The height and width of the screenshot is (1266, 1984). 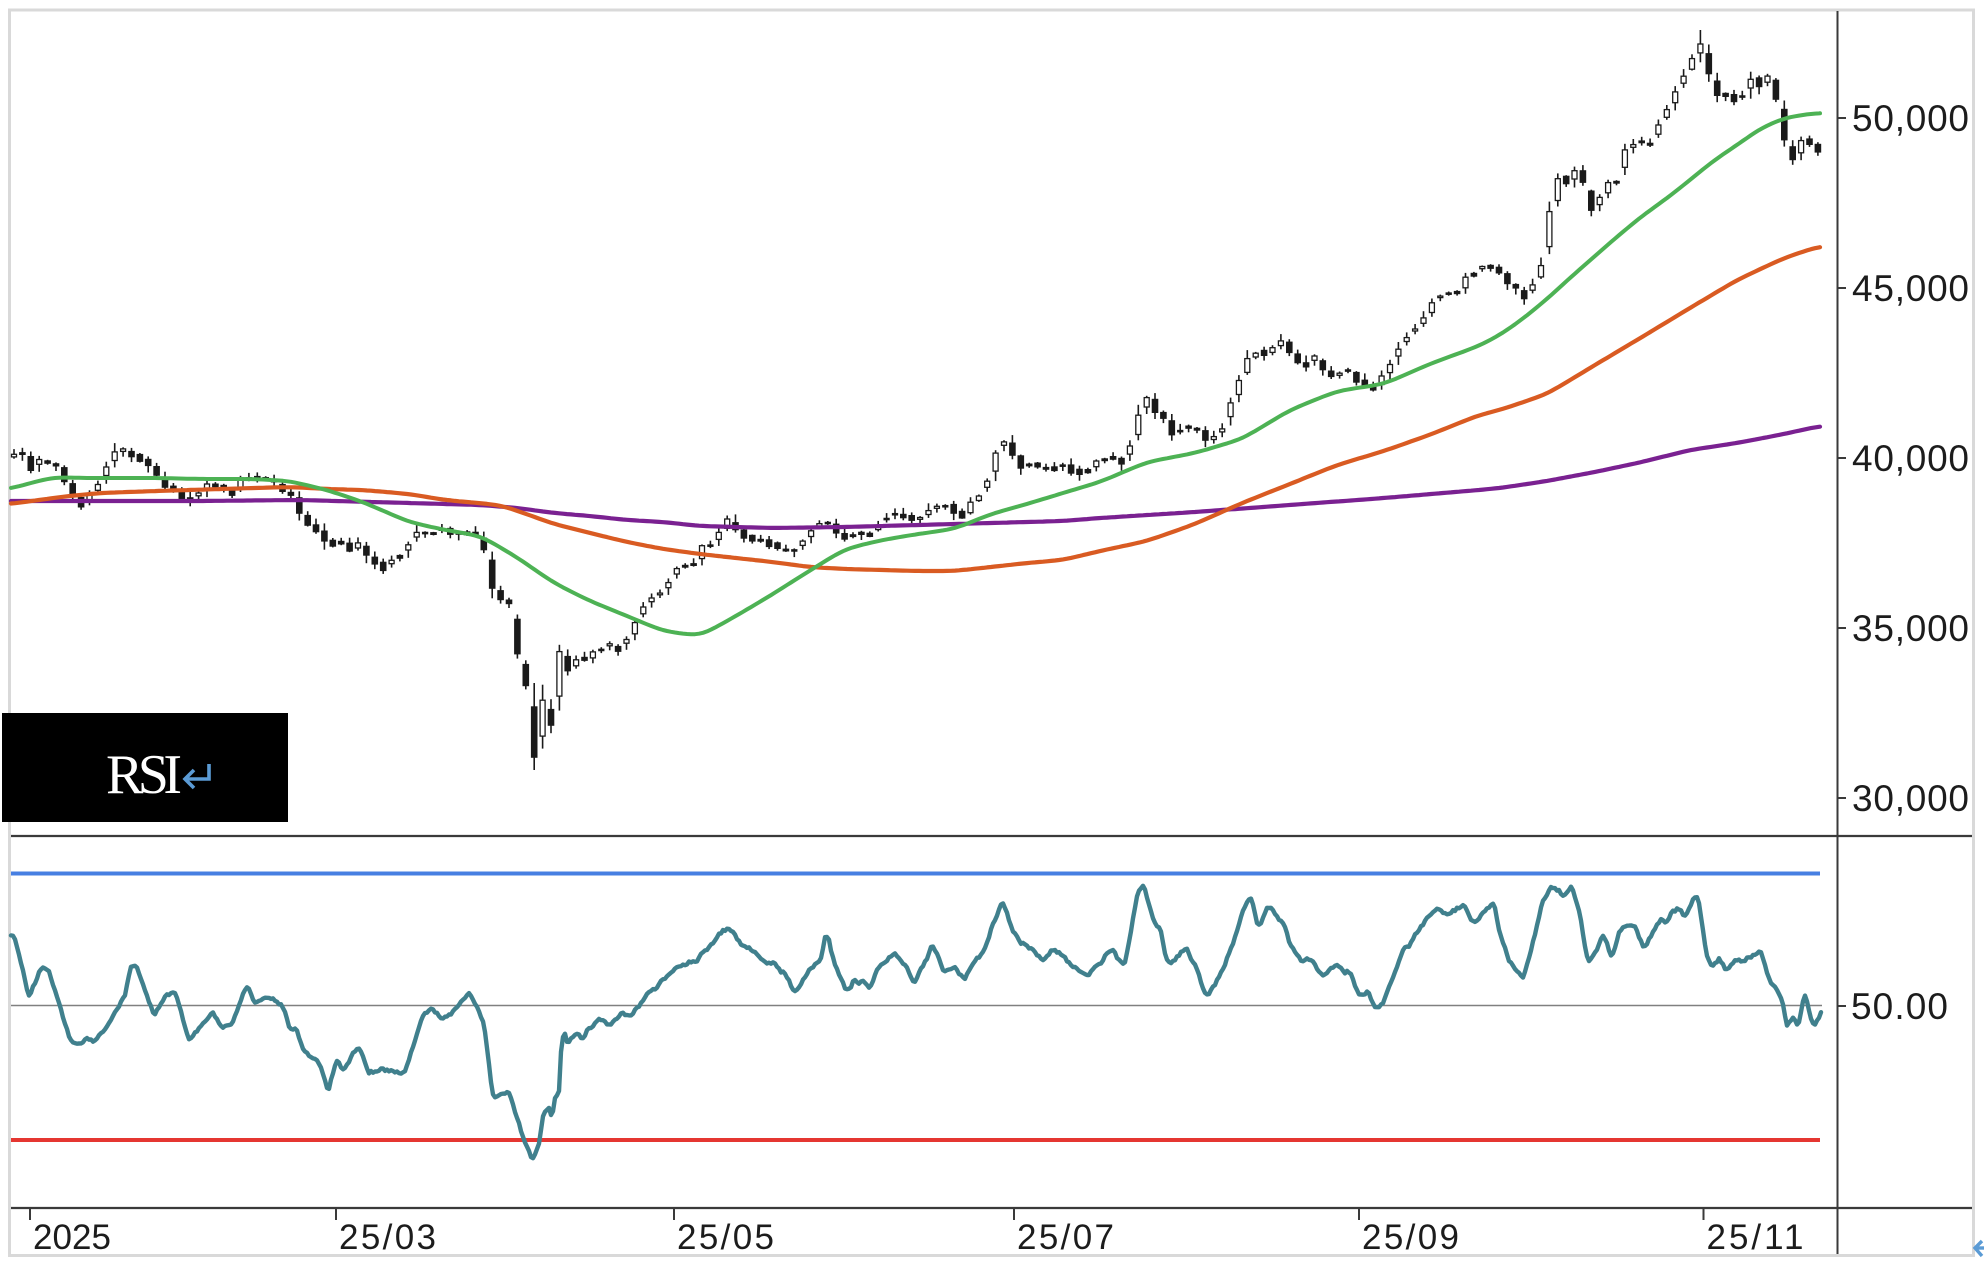 I want to click on svg-text: 35,000, so click(x=1910, y=628).